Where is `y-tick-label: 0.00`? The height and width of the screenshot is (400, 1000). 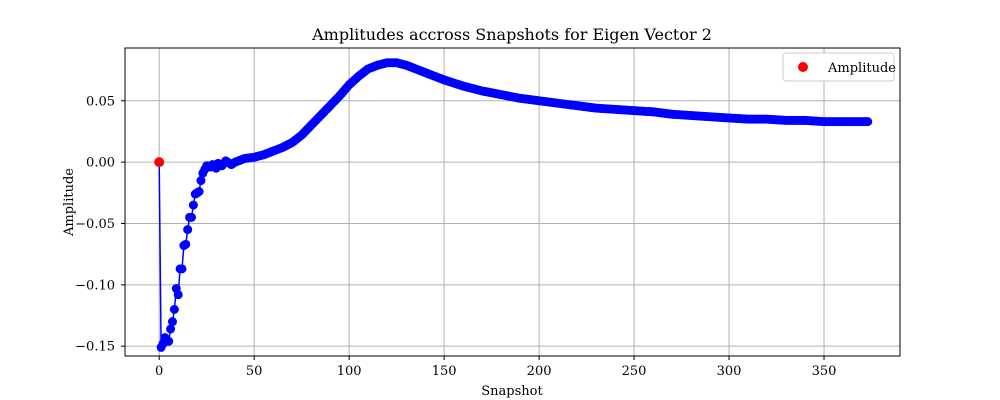
y-tick-label: 0.00 is located at coordinates (100, 163).